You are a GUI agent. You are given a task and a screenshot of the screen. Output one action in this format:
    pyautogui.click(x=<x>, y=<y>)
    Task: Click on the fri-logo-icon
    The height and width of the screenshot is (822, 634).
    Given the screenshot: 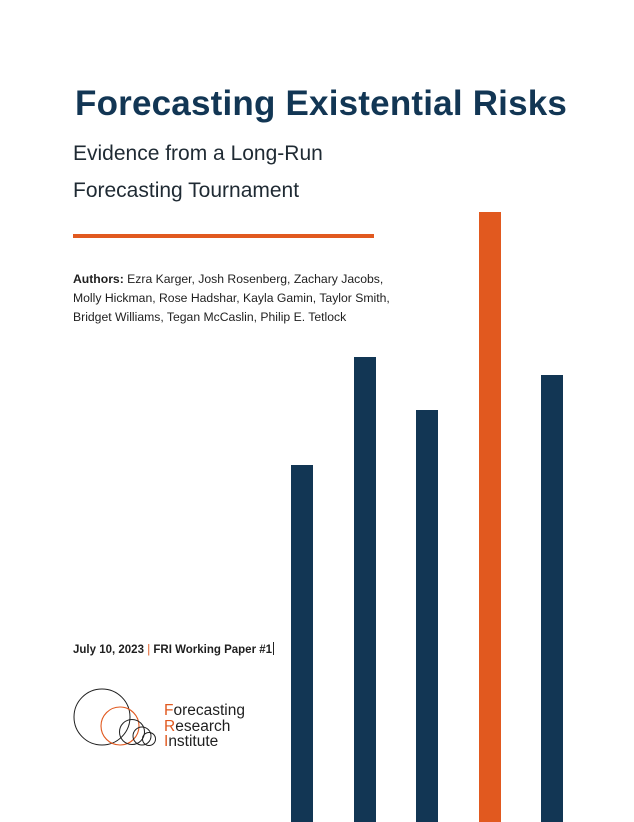 What is the action you would take?
    pyautogui.click(x=114, y=717)
    